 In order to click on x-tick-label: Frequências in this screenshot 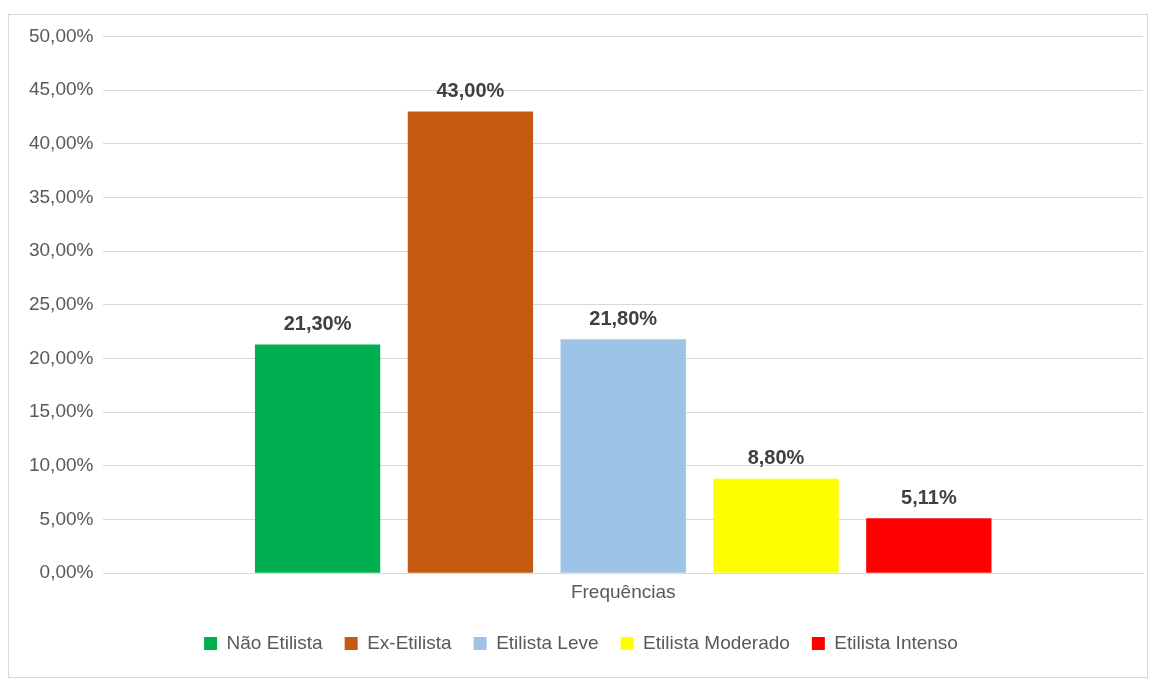, I will do `click(623, 591)`.